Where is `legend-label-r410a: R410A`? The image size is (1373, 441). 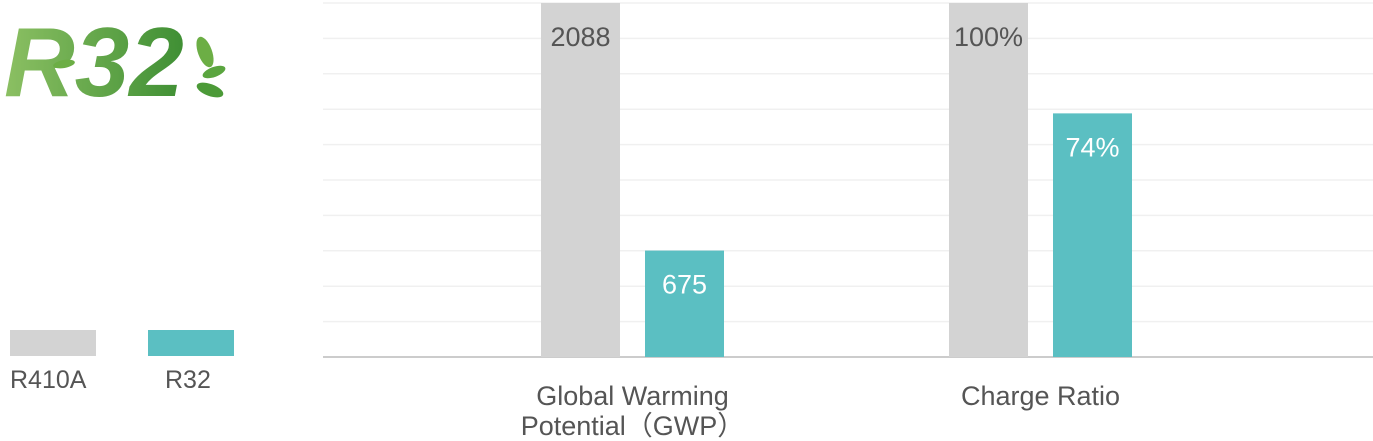 legend-label-r410a: R410A is located at coordinates (48, 380).